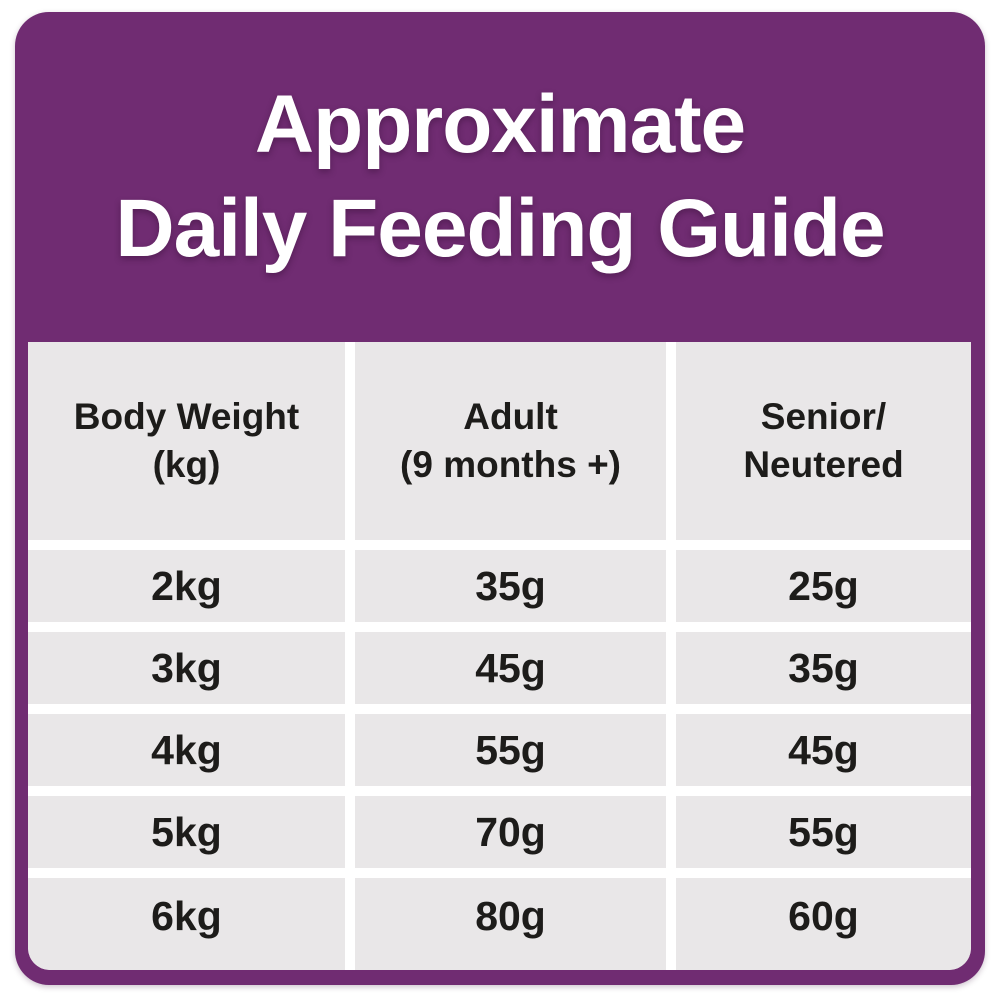 The height and width of the screenshot is (1000, 1000). Describe the element at coordinates (511, 924) in the screenshot. I see `adult-cell-row5: 80g` at that location.